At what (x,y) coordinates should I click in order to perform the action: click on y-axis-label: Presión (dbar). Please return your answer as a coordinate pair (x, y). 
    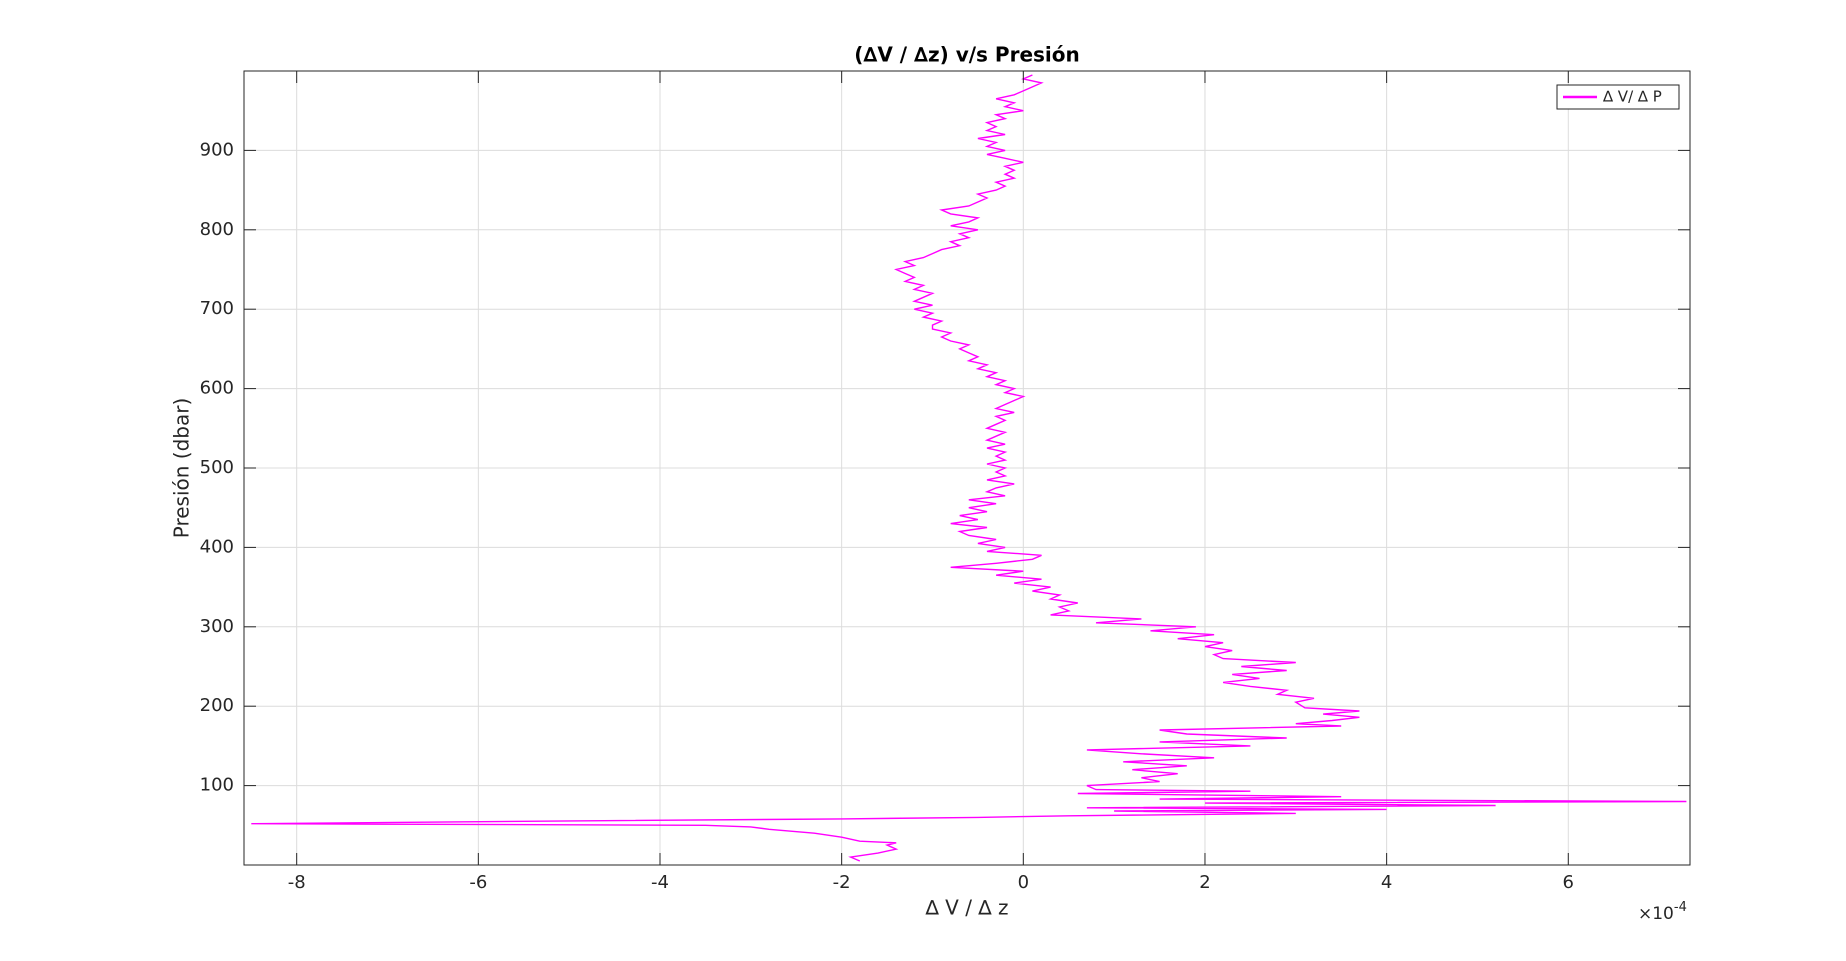
    Looking at the image, I should click on (182, 468).